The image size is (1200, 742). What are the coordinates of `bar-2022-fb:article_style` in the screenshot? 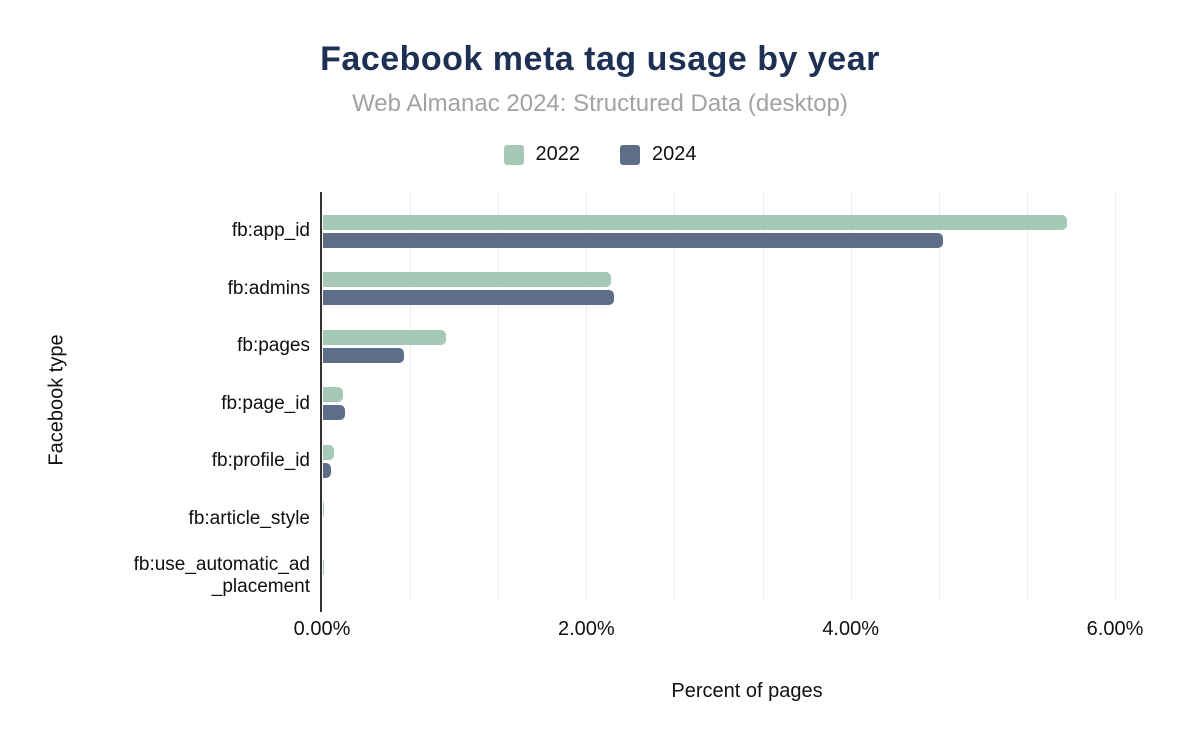 It's located at (324, 509).